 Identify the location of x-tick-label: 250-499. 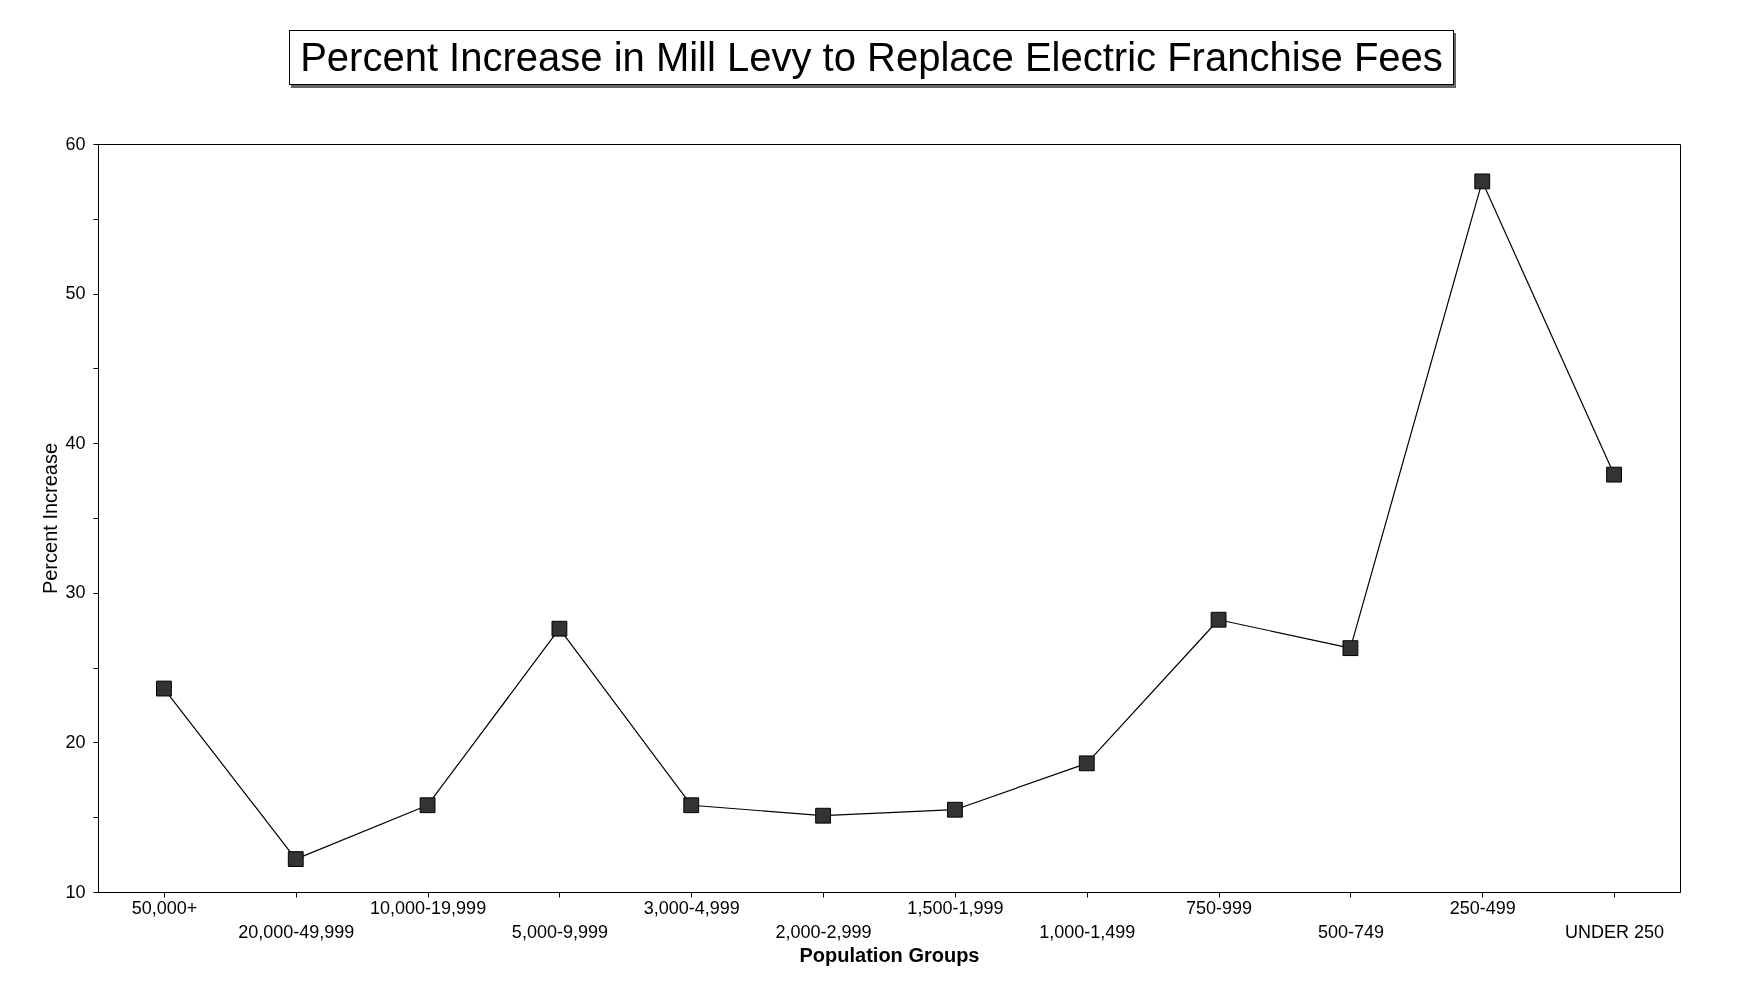
(1482, 907).